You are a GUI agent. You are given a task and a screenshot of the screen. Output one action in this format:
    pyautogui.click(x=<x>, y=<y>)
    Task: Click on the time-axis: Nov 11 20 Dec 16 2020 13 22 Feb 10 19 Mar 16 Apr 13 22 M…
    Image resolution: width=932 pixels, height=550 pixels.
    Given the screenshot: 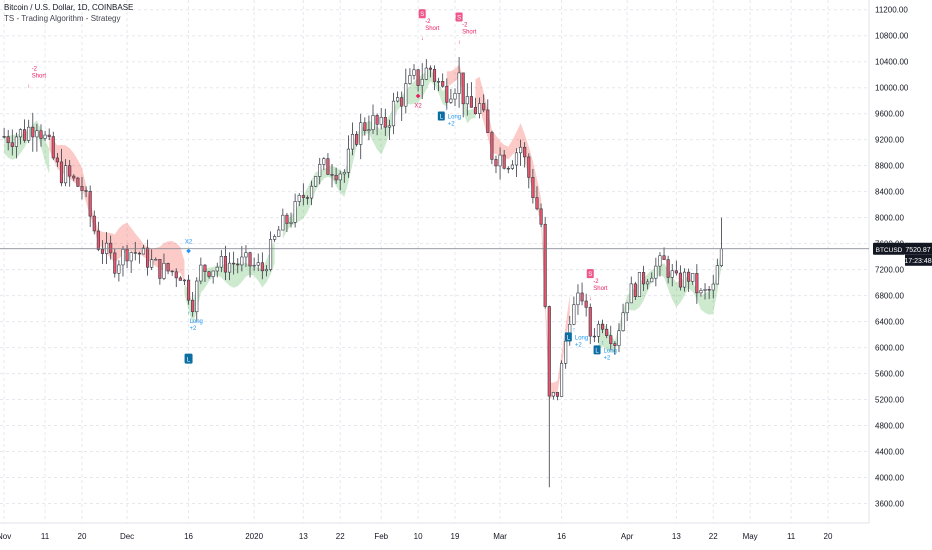 What is the action you would take?
    pyautogui.click(x=416, y=536)
    